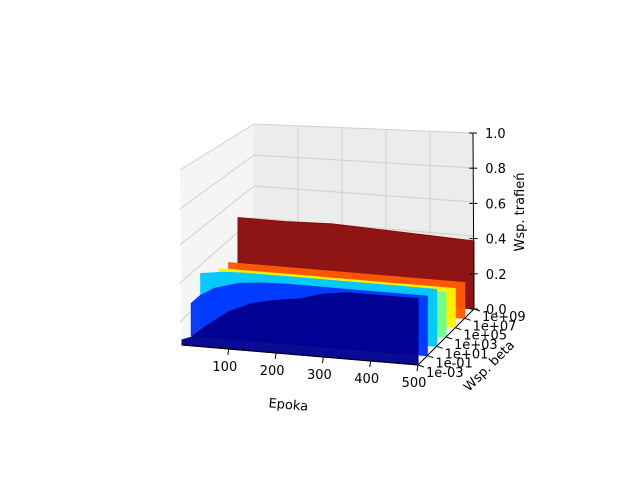 The width and height of the screenshot is (640, 480). I want to click on z-axis-title: Wsp. trafień, so click(520, 212).